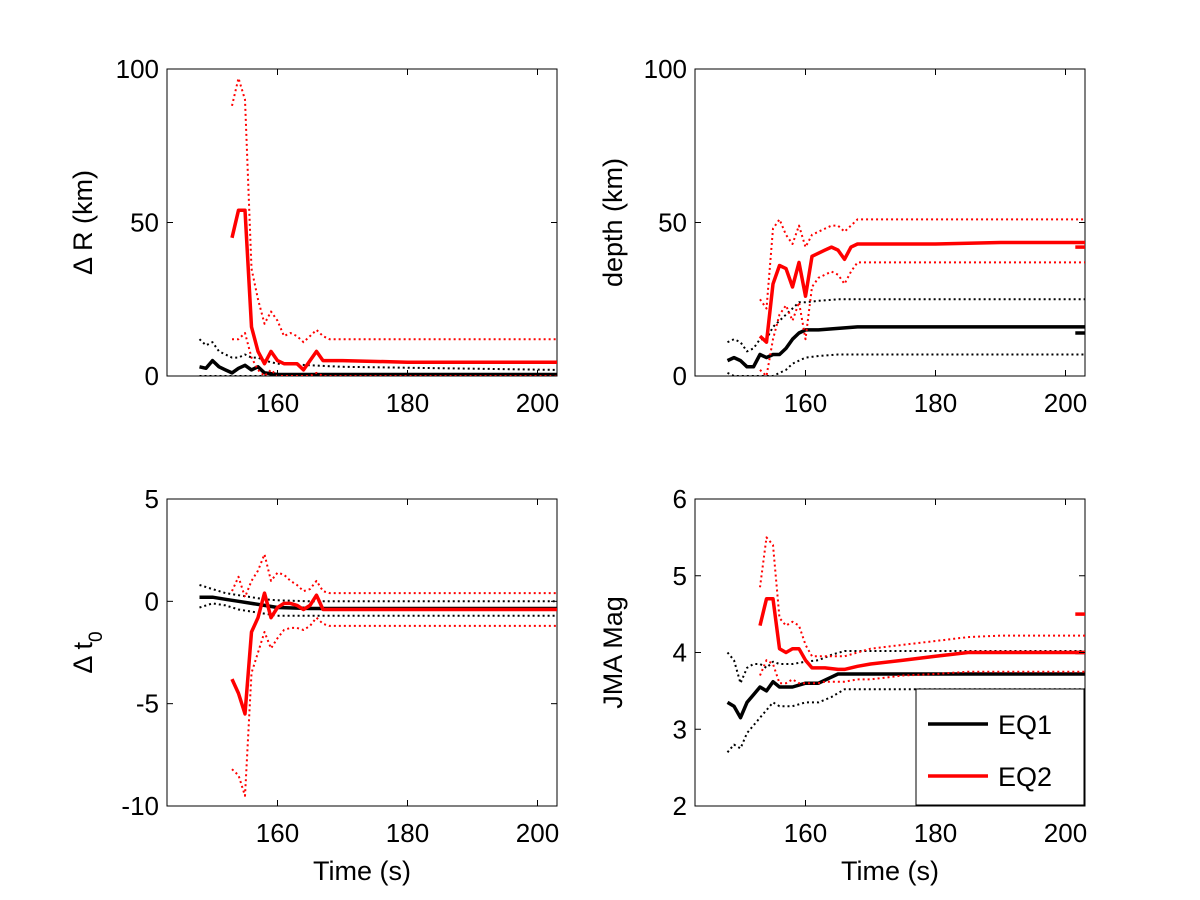 This screenshot has height=900, width=1200. I want to click on legend-box, so click(1000, 747).